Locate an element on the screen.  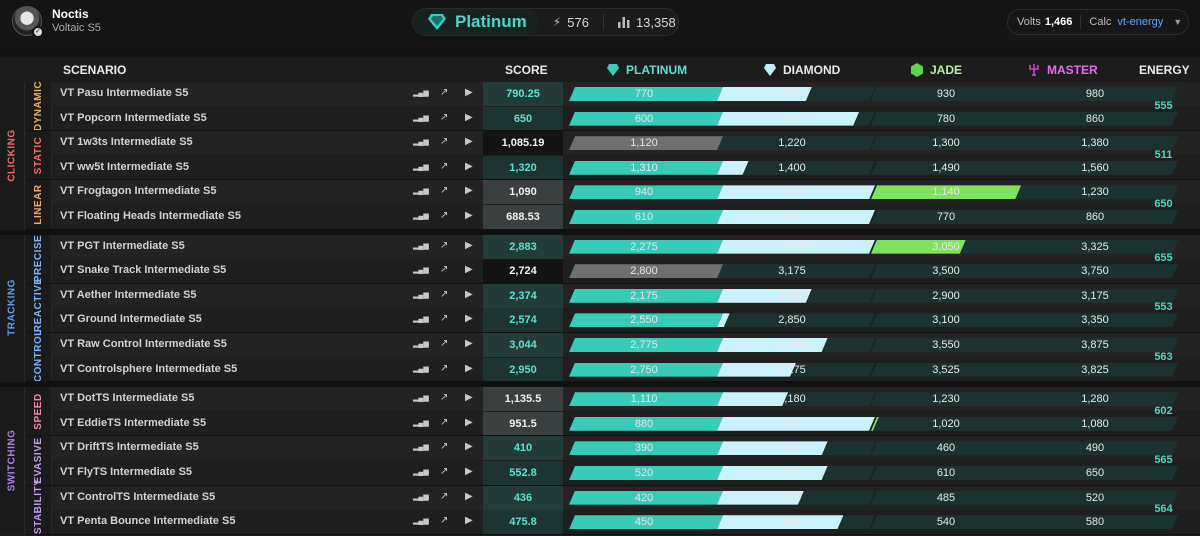
volts-value: 1,466 is located at coordinates (1058, 22).